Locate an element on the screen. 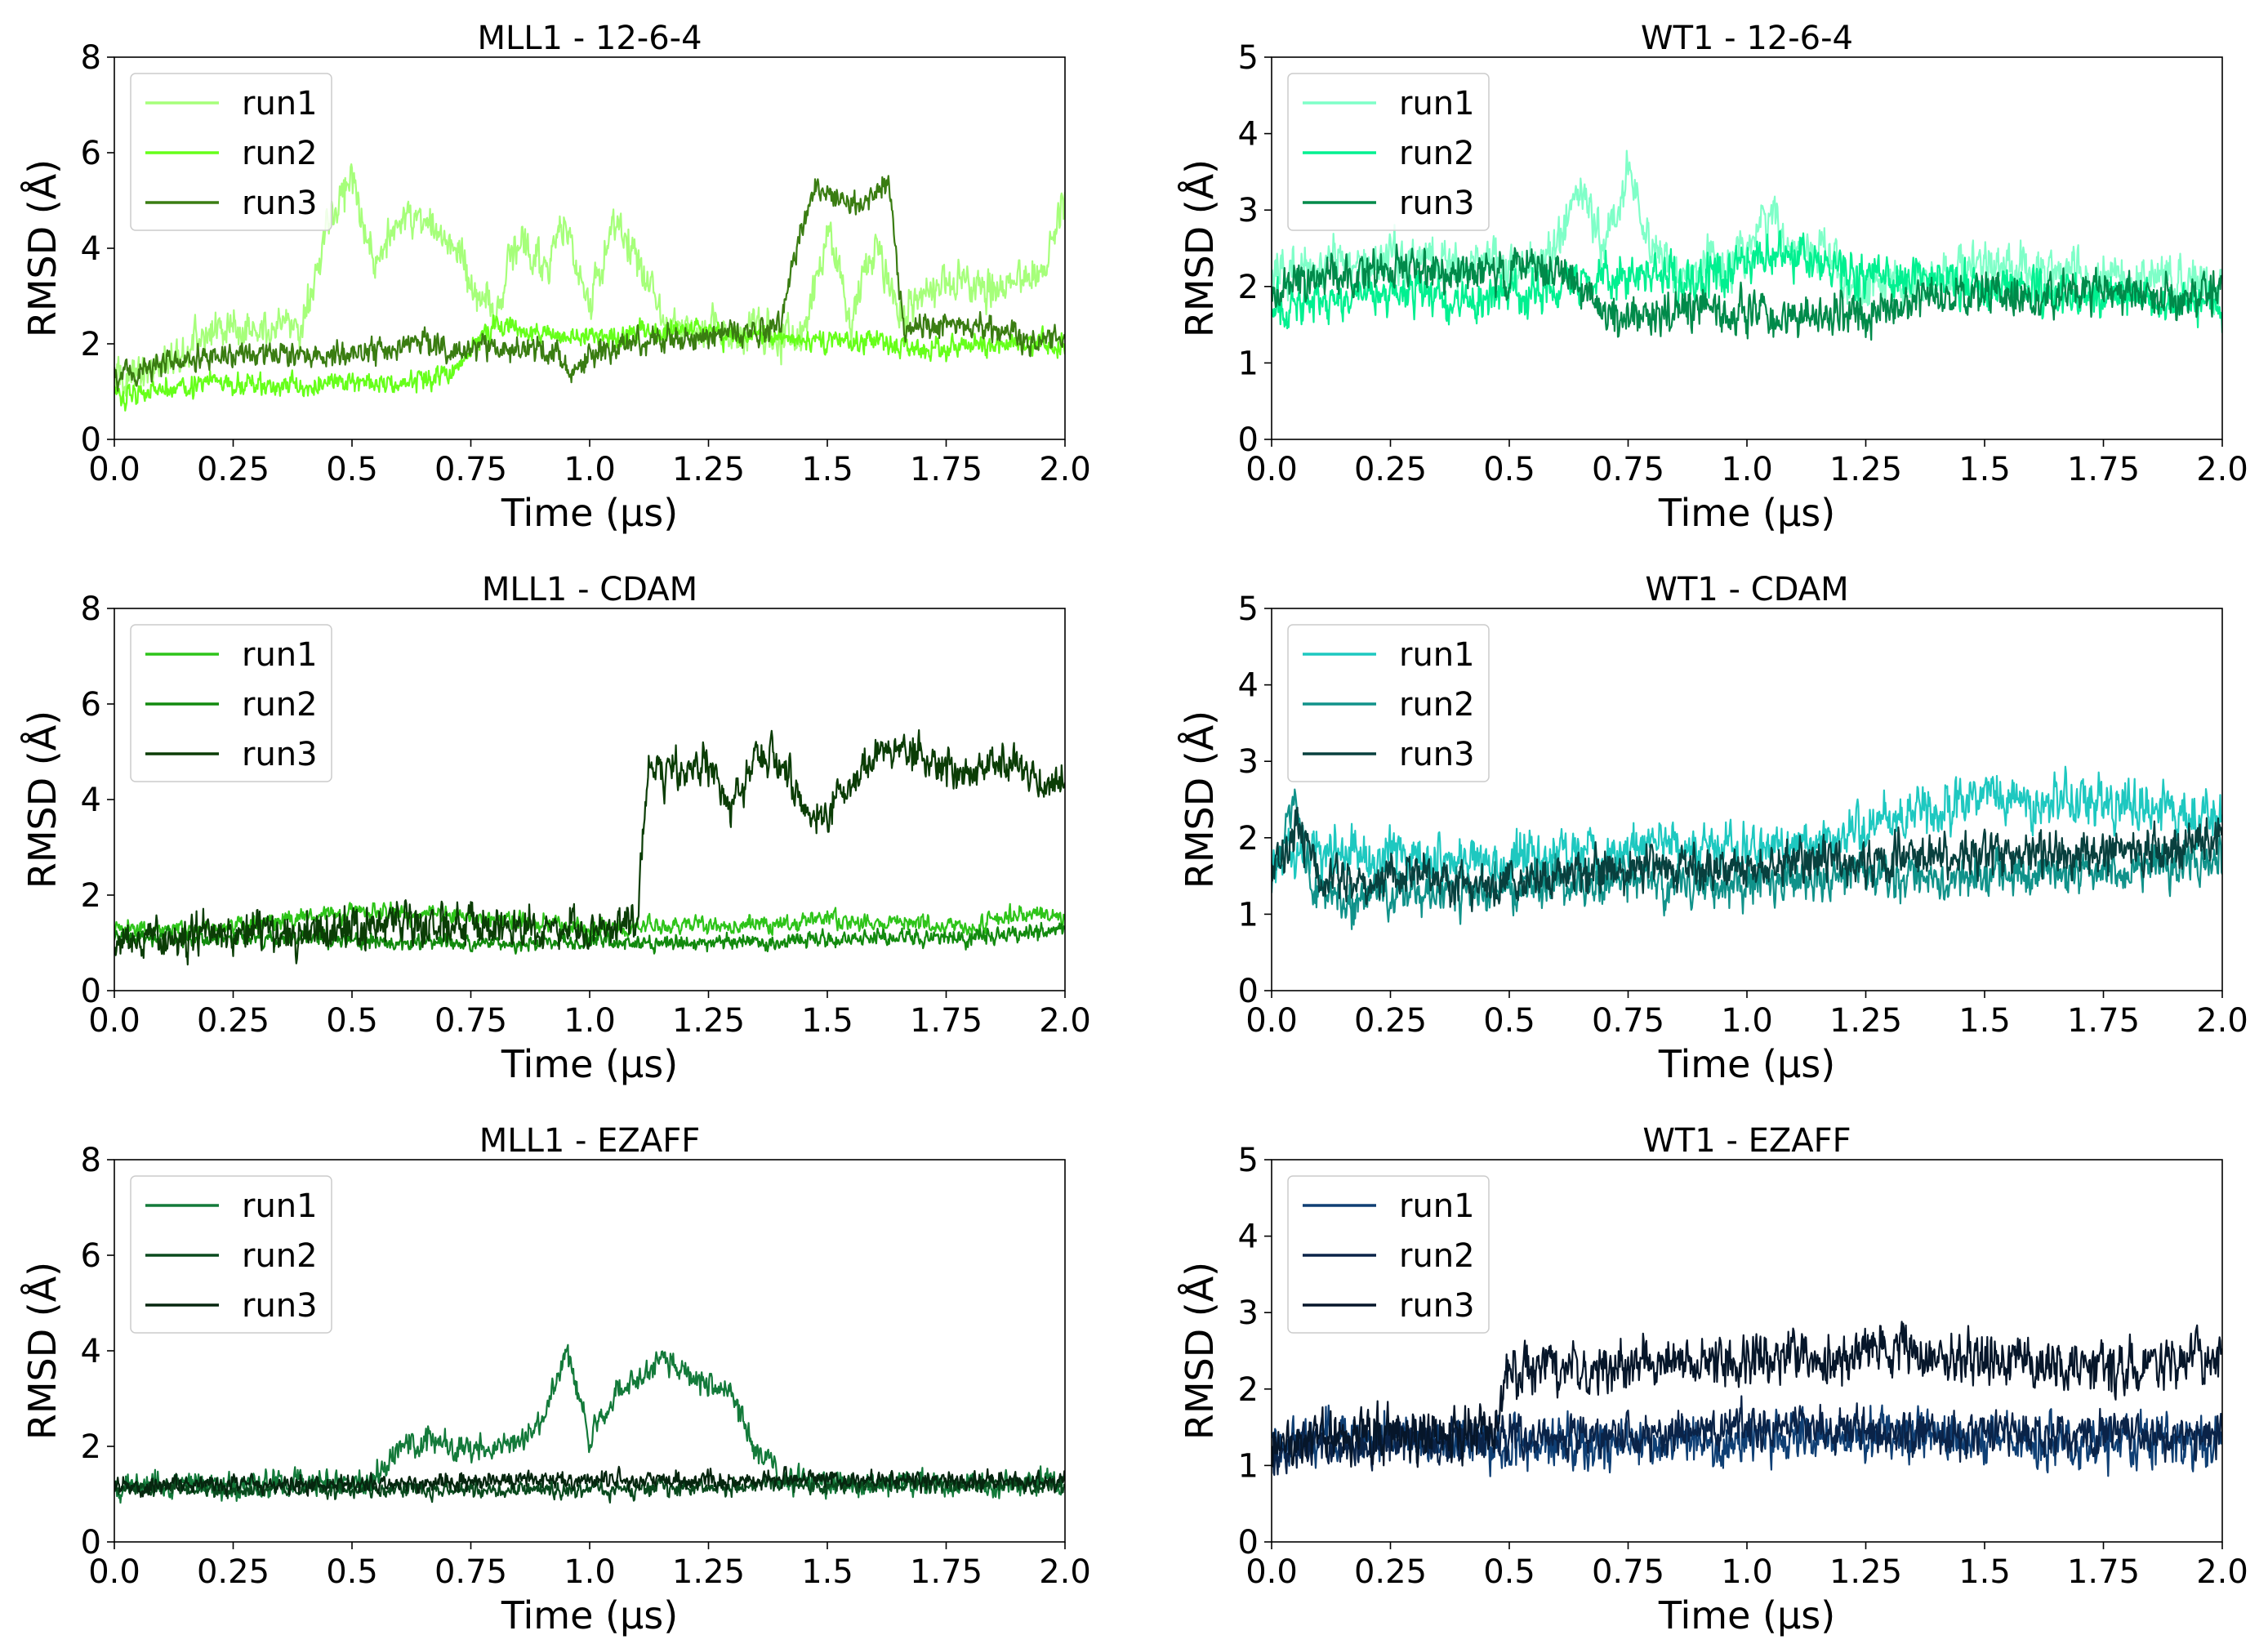 The width and height of the screenshot is (2268, 1644). series-line-run1 is located at coordinates (589, 280).